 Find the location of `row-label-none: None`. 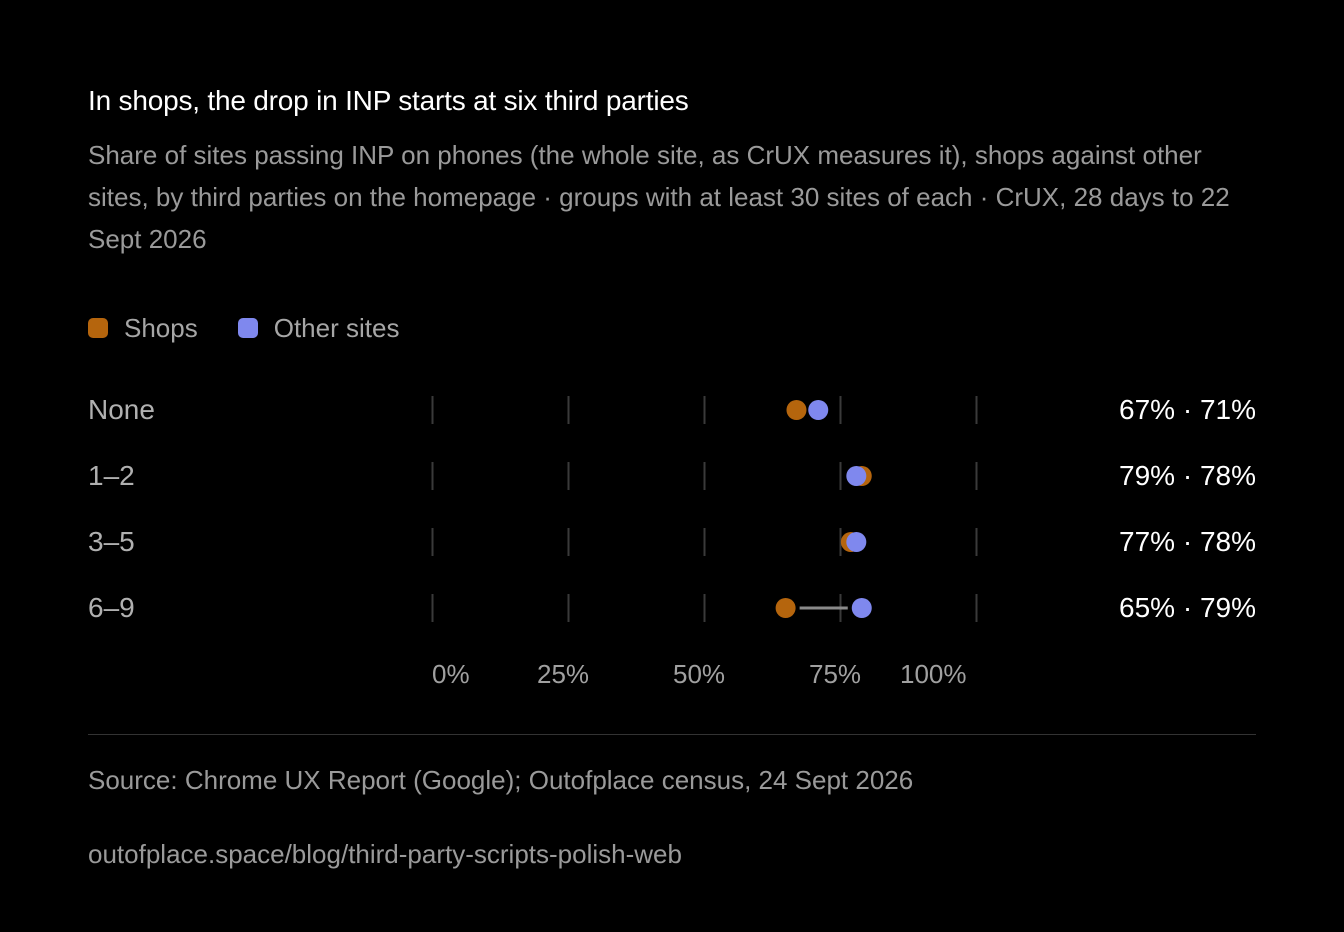

row-label-none: None is located at coordinates (121, 409).